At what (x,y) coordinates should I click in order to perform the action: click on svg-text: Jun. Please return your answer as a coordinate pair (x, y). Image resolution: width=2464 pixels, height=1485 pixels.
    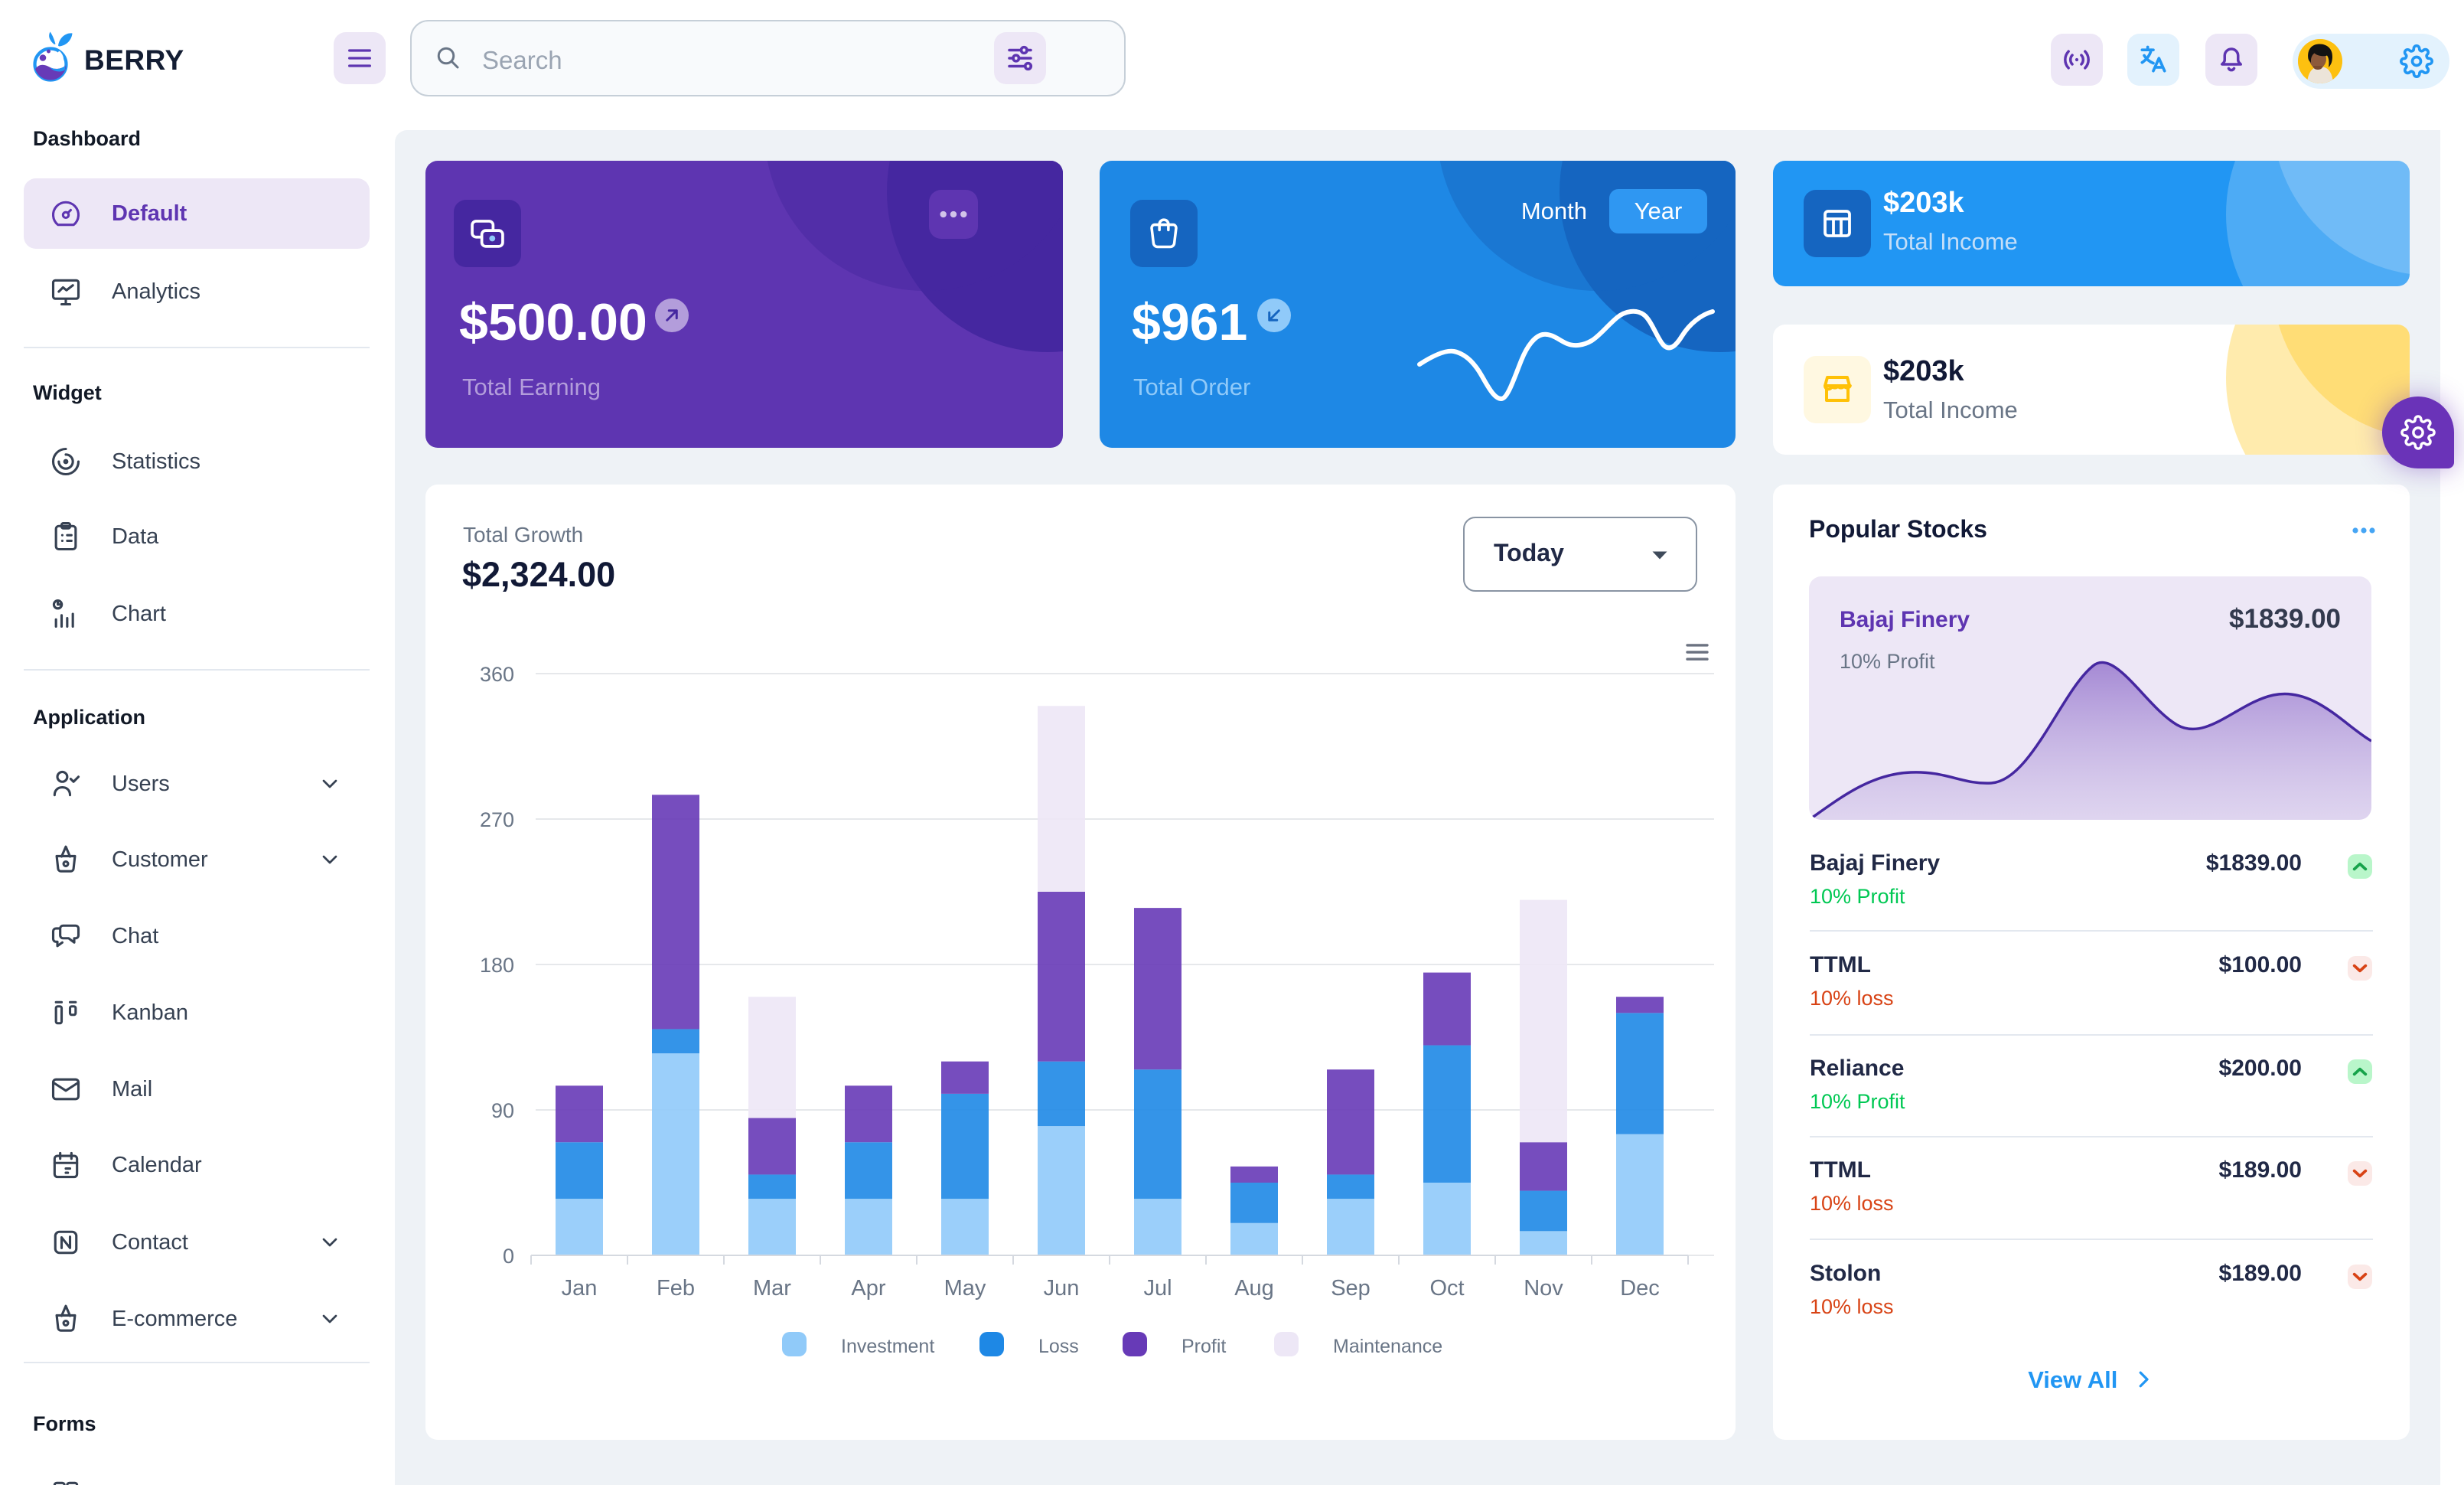
    Looking at the image, I should click on (1062, 1288).